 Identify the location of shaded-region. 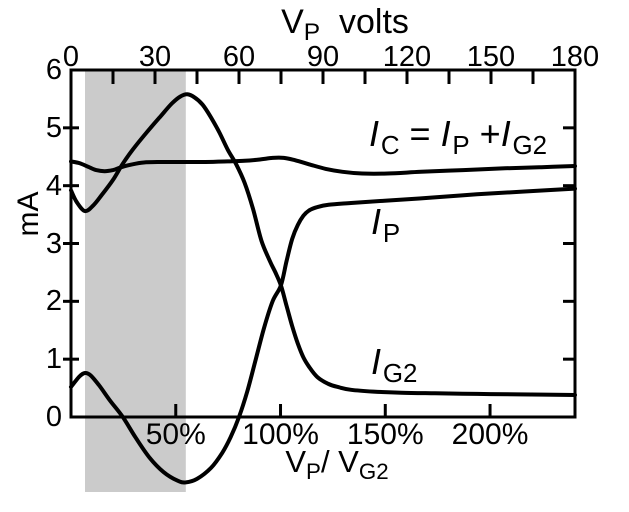
(135, 281).